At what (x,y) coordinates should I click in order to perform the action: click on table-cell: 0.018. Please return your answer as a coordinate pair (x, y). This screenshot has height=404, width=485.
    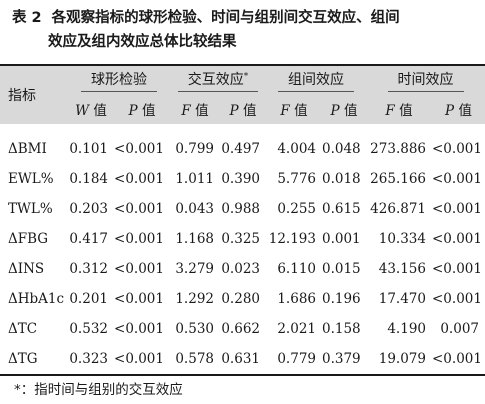
    Looking at the image, I should click on (341, 179).